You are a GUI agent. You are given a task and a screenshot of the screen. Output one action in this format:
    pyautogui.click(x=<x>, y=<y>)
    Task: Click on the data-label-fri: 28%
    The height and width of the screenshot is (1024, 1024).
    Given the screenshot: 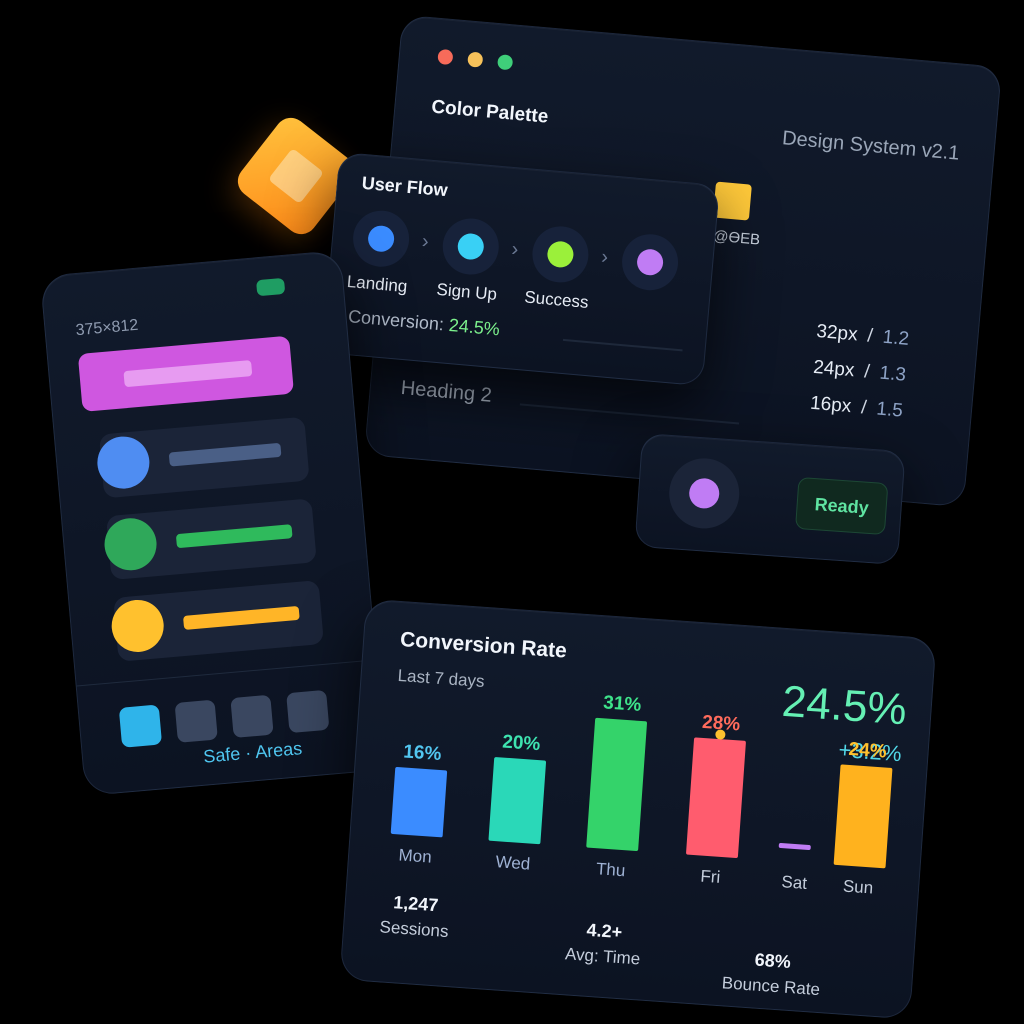 What is the action you would take?
    pyautogui.click(x=721, y=724)
    